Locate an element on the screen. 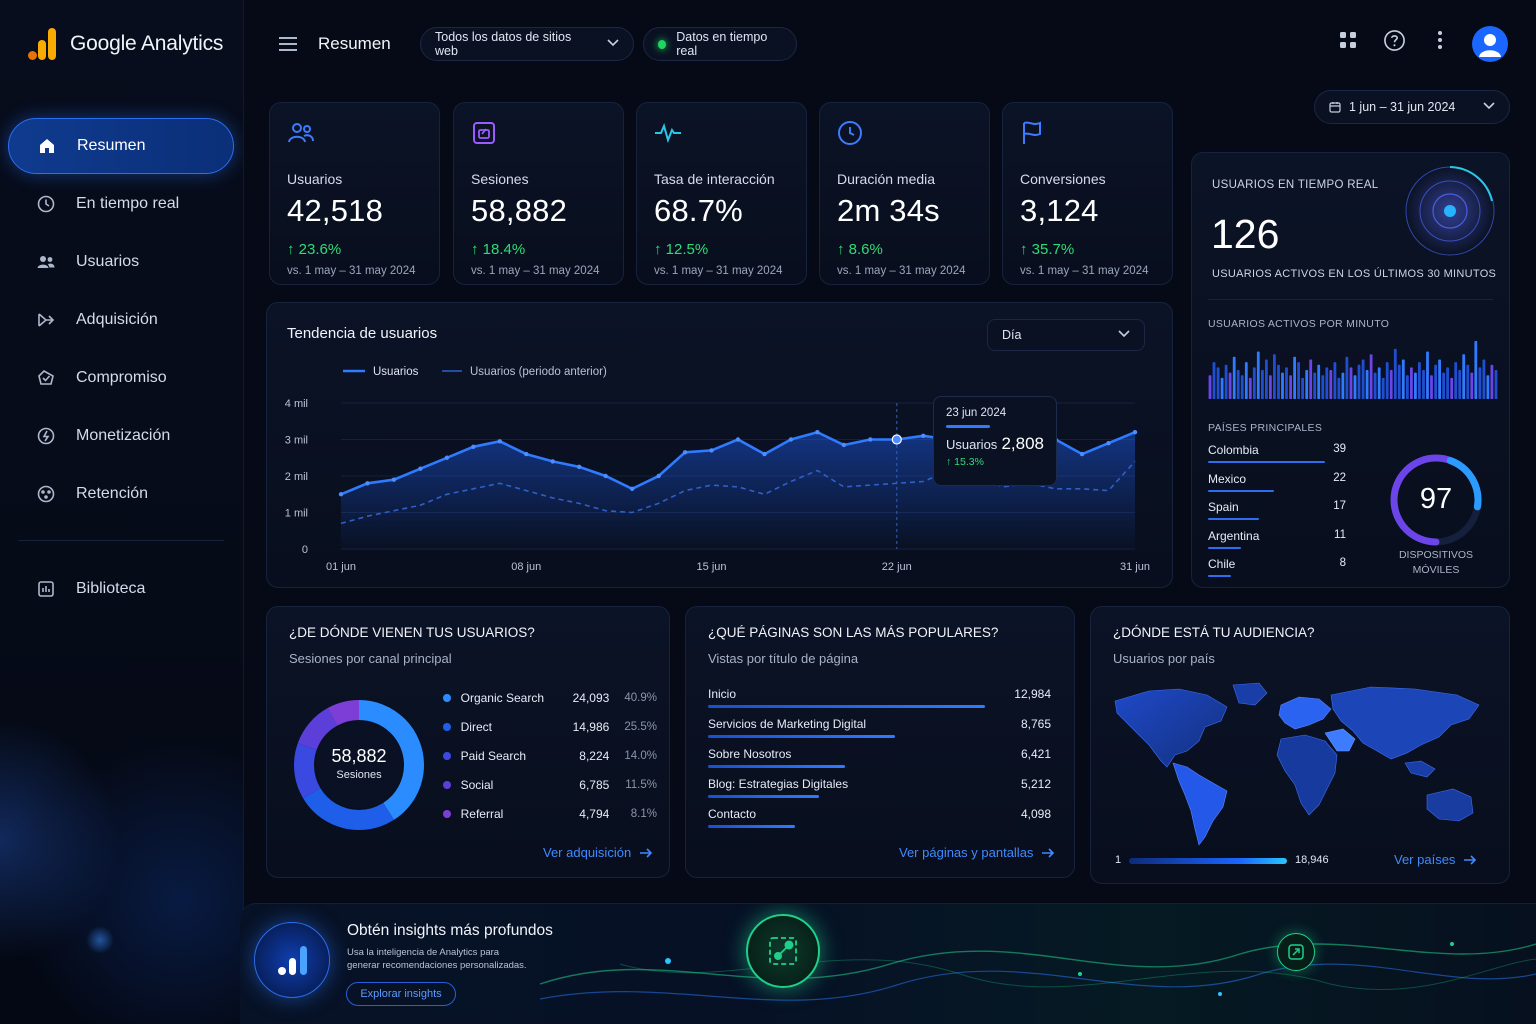  user-avatar-icon is located at coordinates (1490, 45).